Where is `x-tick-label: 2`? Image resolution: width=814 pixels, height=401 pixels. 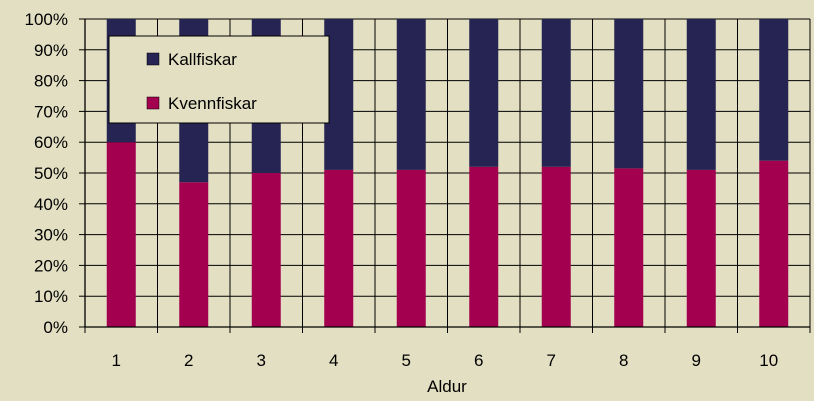
x-tick-label: 2 is located at coordinates (188, 360).